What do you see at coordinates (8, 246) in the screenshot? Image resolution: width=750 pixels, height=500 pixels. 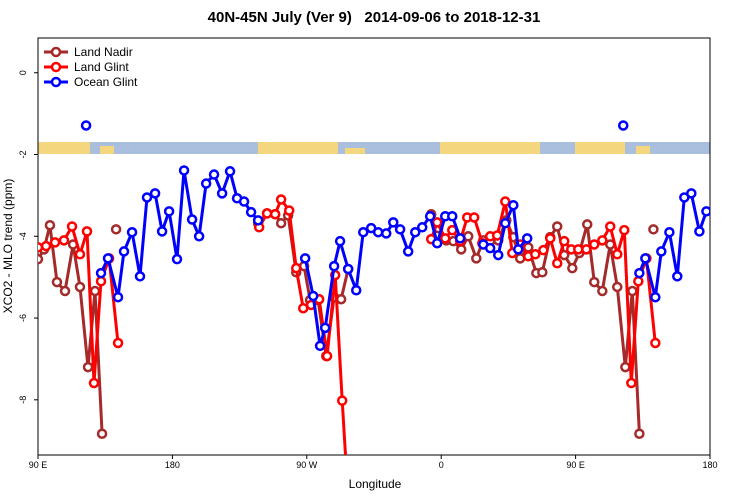 I see `y-axis-label: XCO2 - MLO trend (ppm)` at bounding box center [8, 246].